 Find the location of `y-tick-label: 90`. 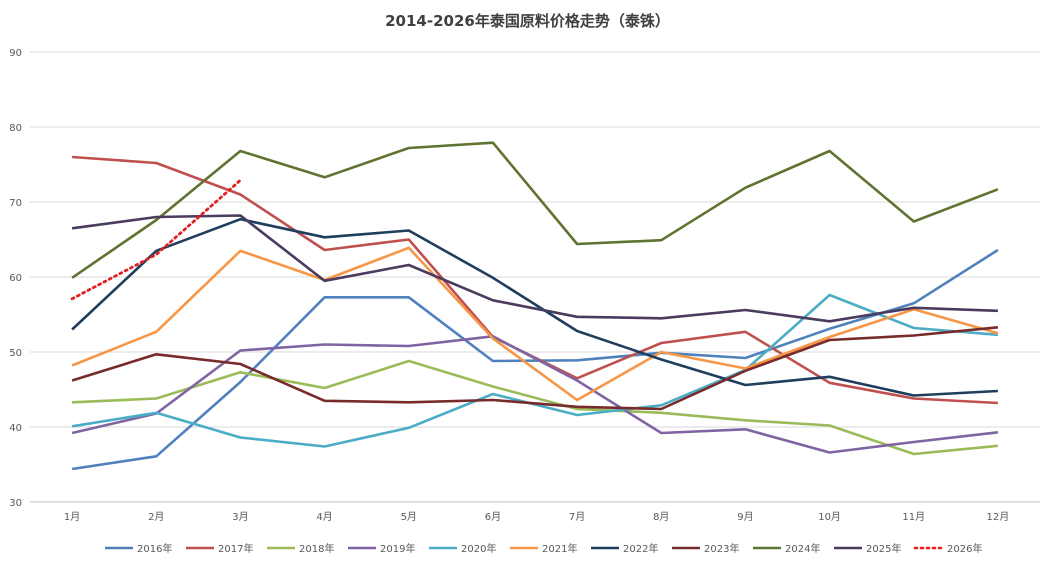

y-tick-label: 90 is located at coordinates (15, 53).